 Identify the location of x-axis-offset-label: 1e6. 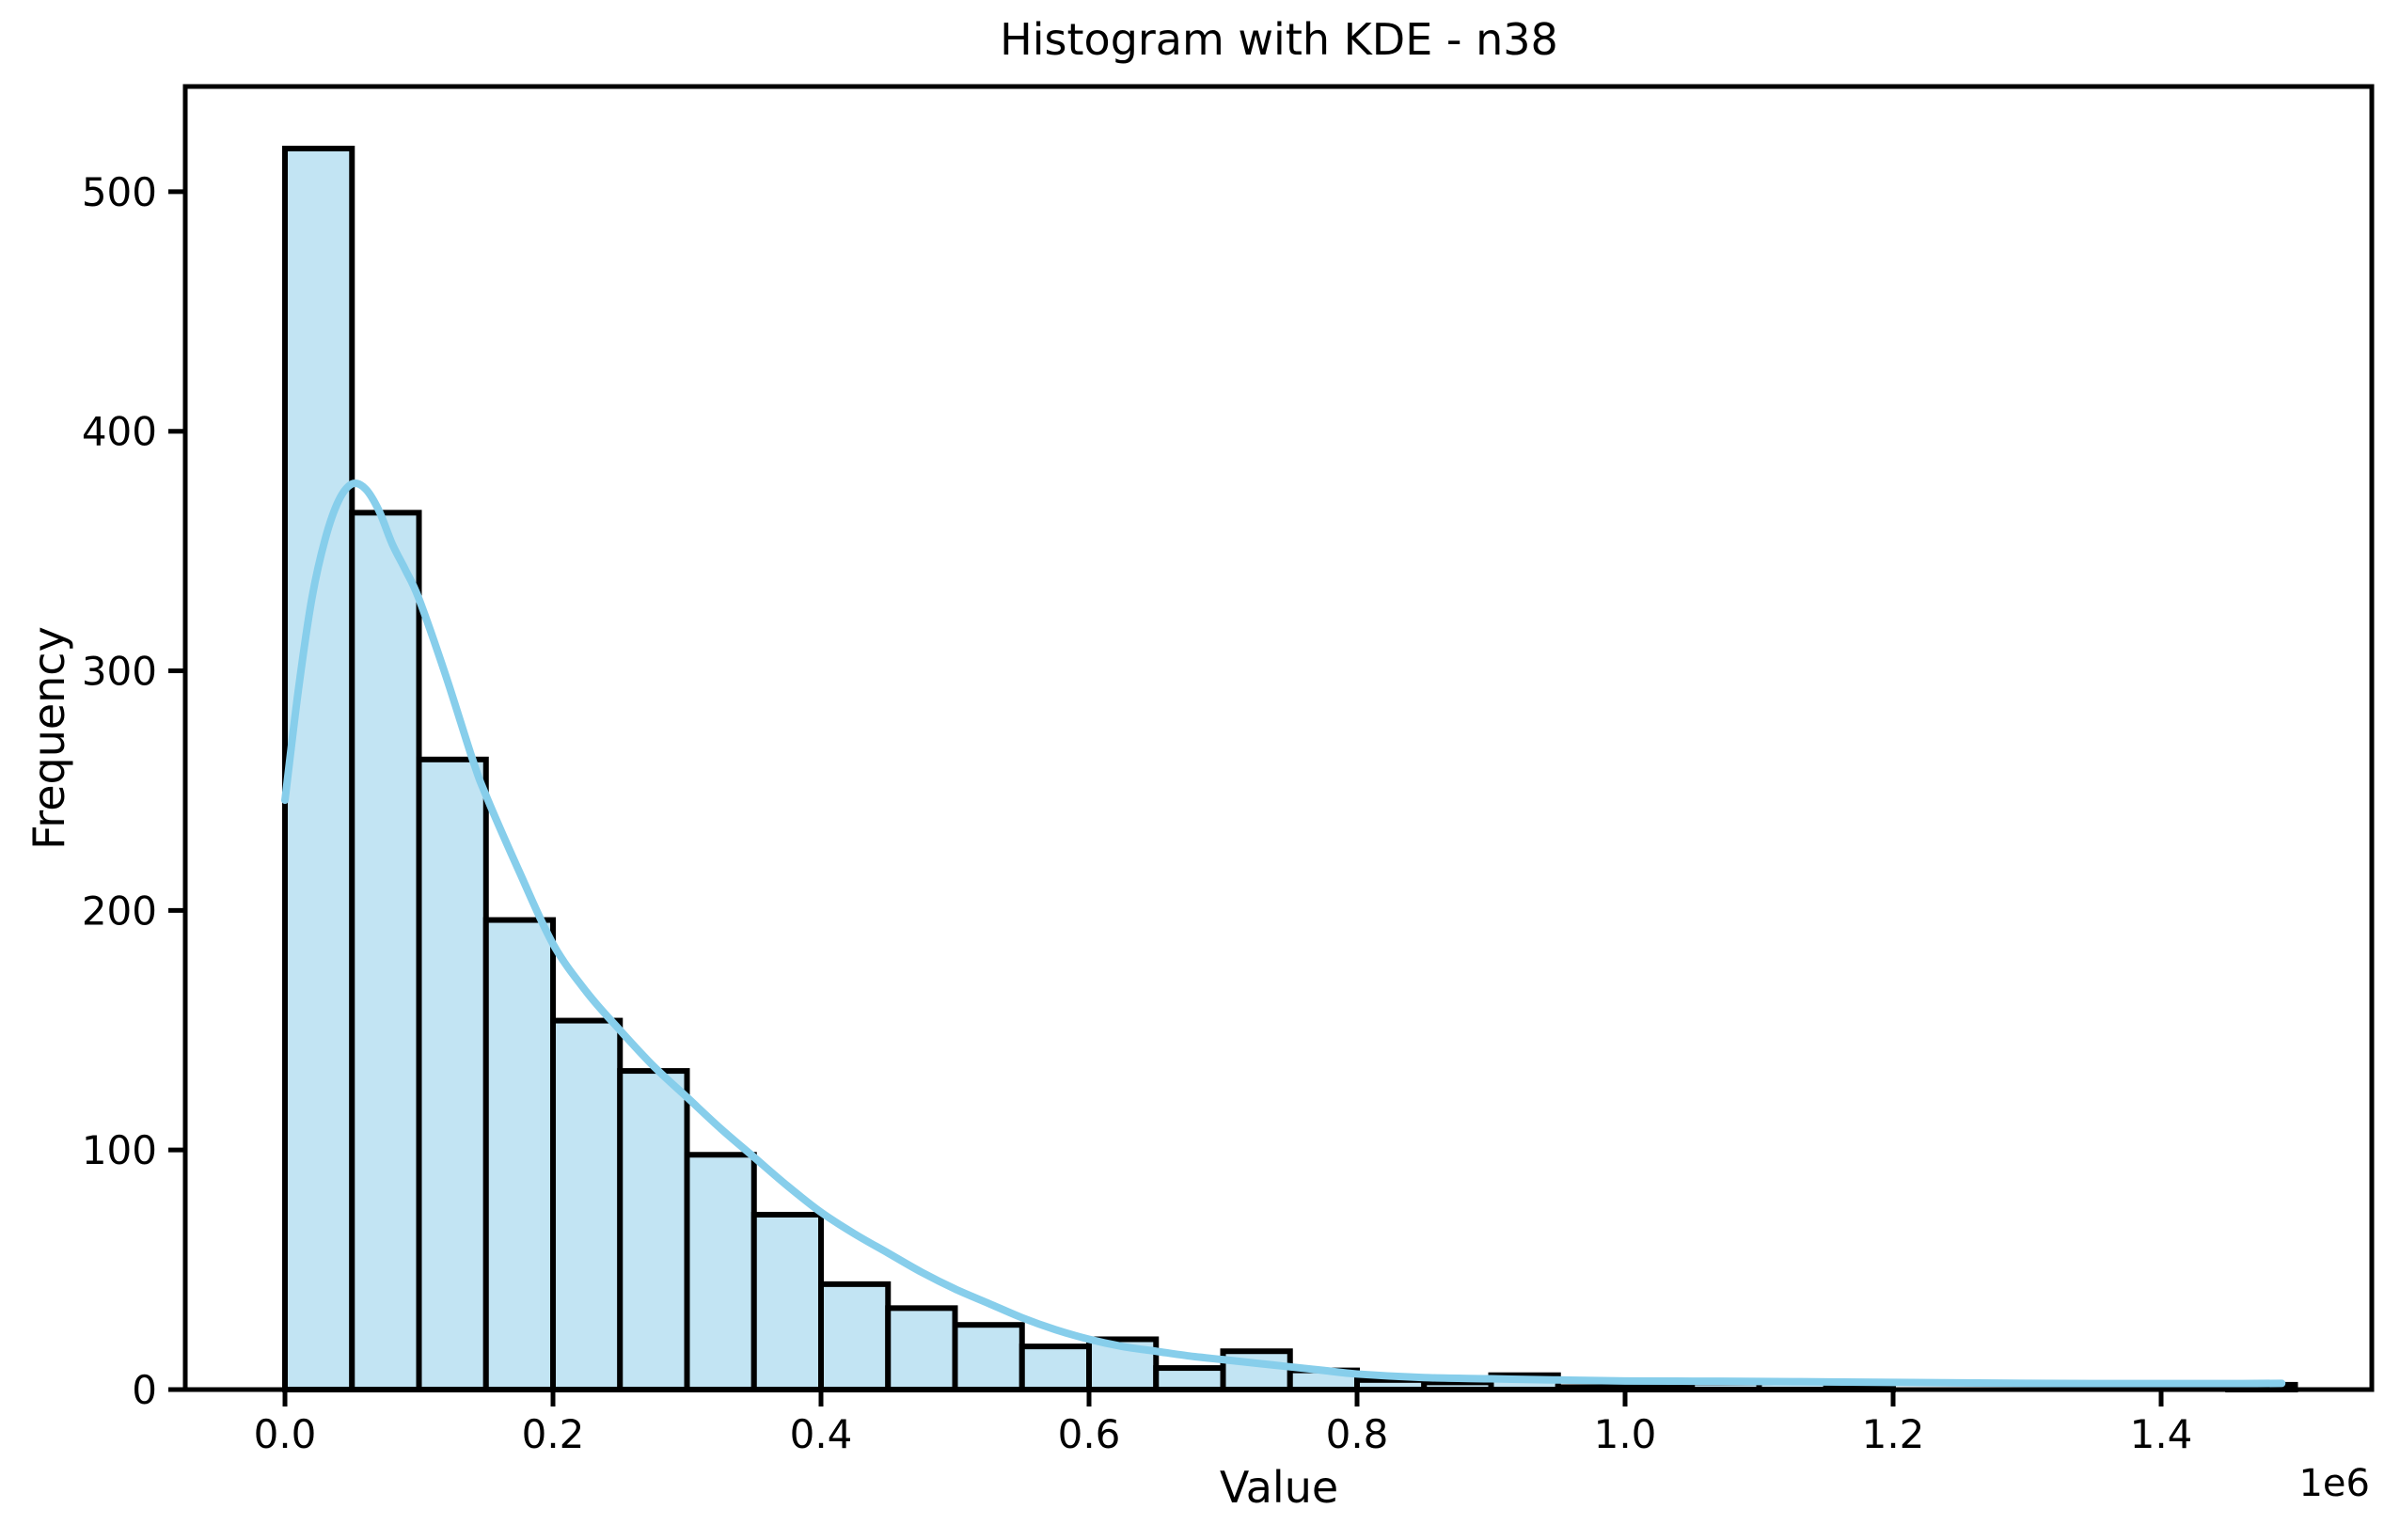
(2334, 1483).